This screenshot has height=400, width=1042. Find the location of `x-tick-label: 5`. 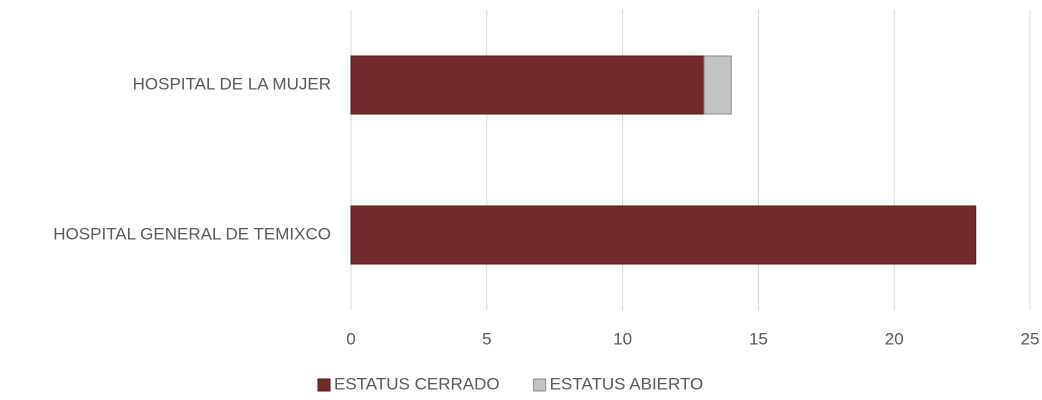

x-tick-label: 5 is located at coordinates (486, 338).